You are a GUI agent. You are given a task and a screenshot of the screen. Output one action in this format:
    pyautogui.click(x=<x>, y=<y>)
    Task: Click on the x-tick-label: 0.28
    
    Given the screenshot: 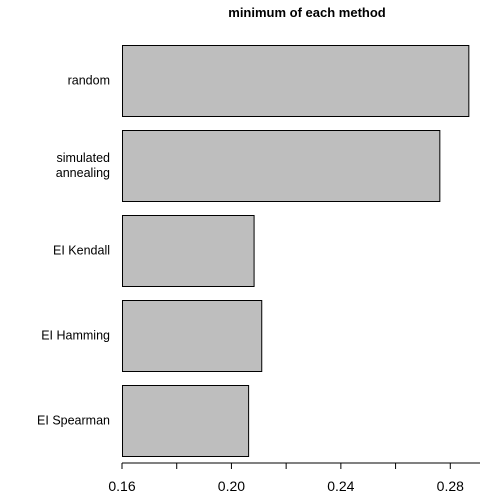 What is the action you would take?
    pyautogui.click(x=450, y=486)
    